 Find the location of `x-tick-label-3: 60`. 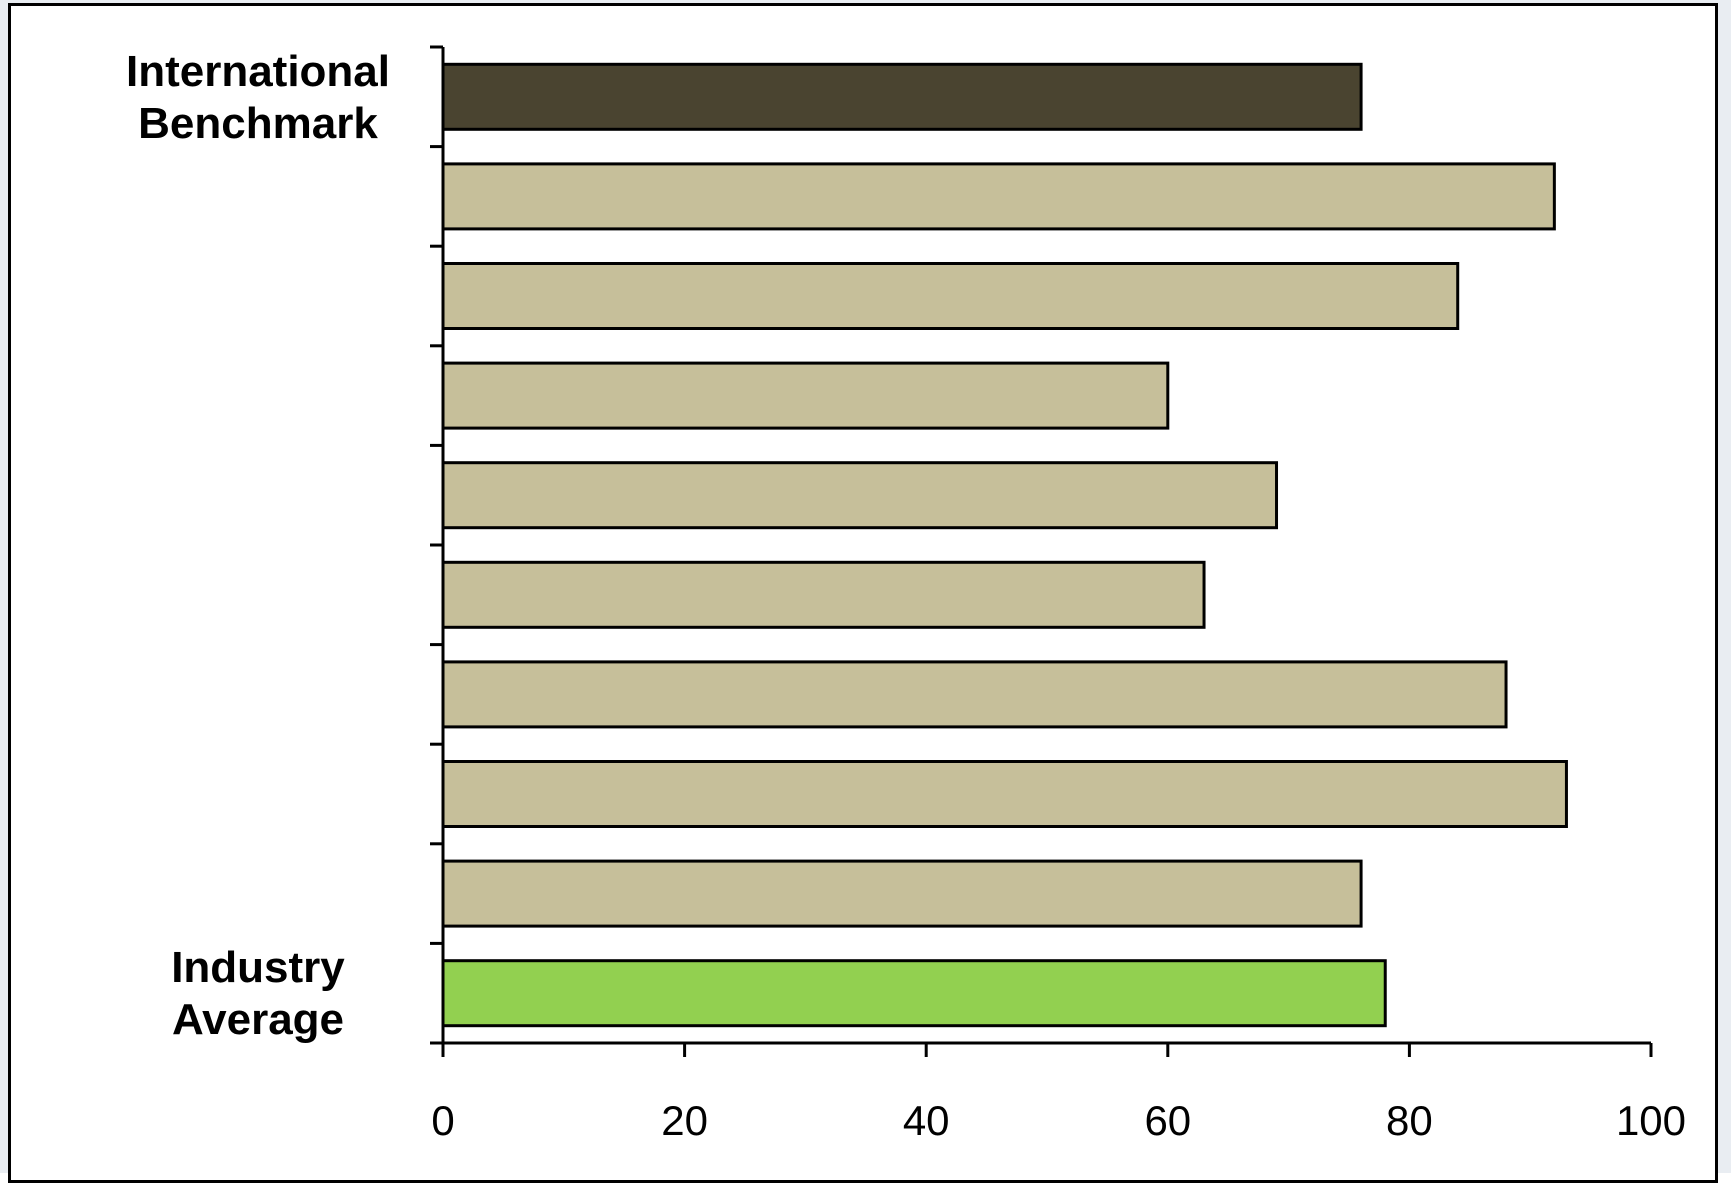

x-tick-label-3: 60 is located at coordinates (1167, 1120).